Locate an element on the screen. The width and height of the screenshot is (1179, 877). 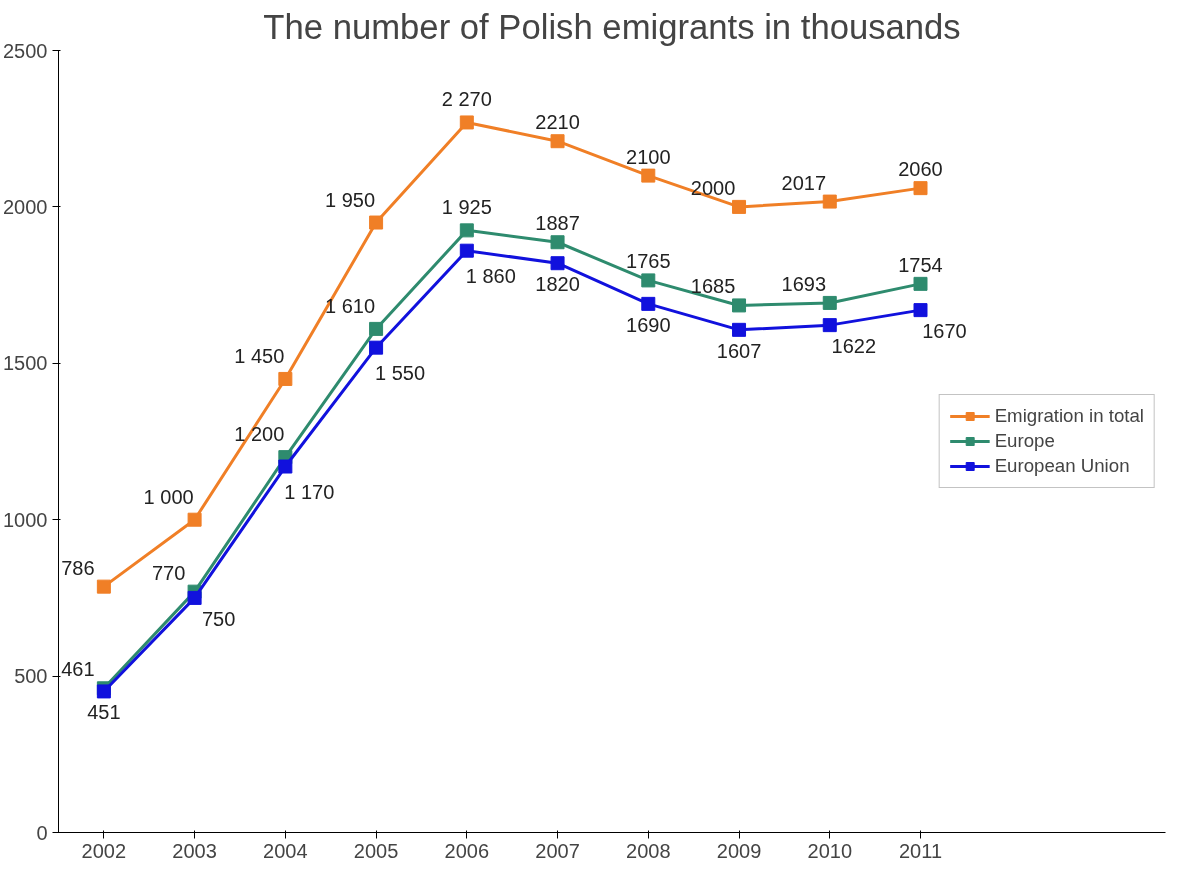
y-tick-label: 2500 is located at coordinates (25, 50).